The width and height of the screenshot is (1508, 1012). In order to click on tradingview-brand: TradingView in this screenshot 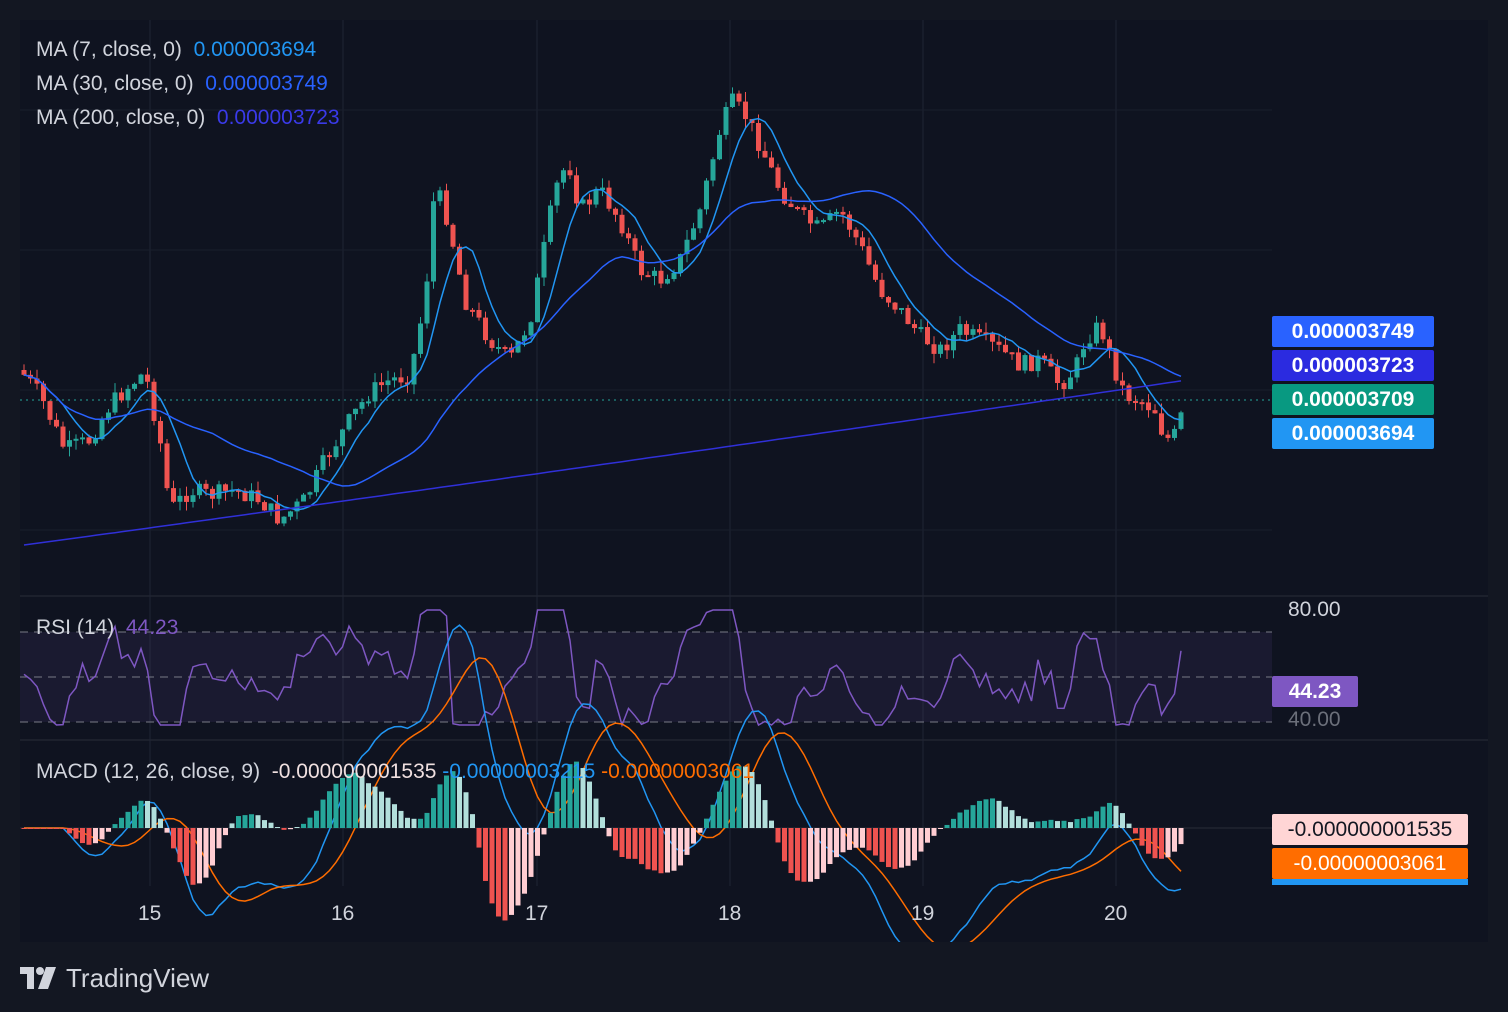, I will do `click(114, 978)`.